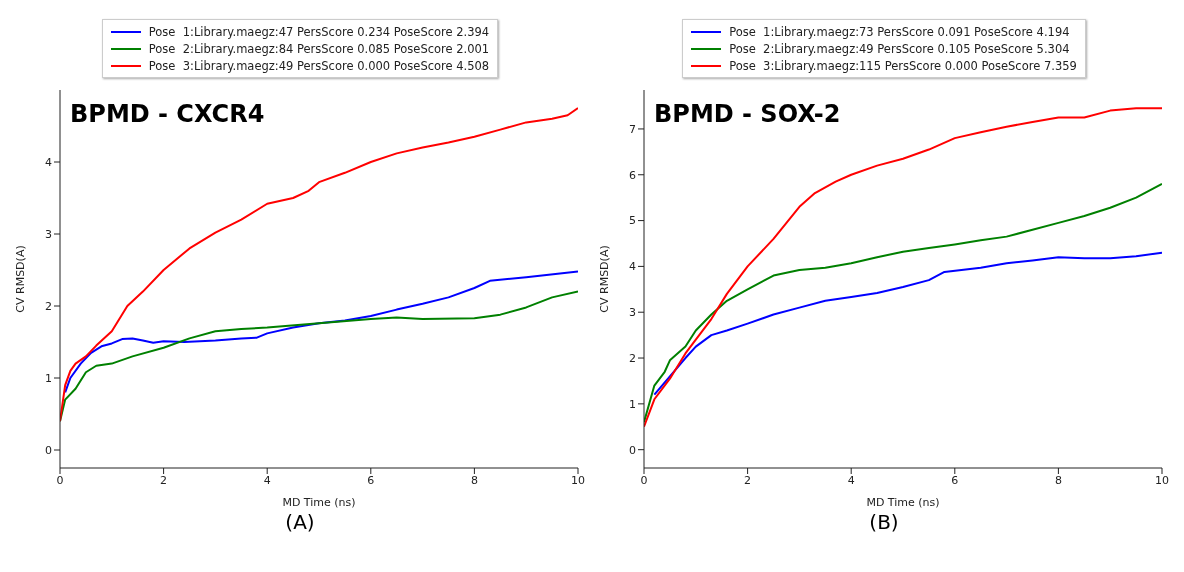 The height and width of the screenshot is (572, 1184). Describe the element at coordinates (899, 48) in the screenshot. I see `legend-label: Pose 2:Library.maegz:49 PersScore 0.105 PoseScore 5.304` at that location.